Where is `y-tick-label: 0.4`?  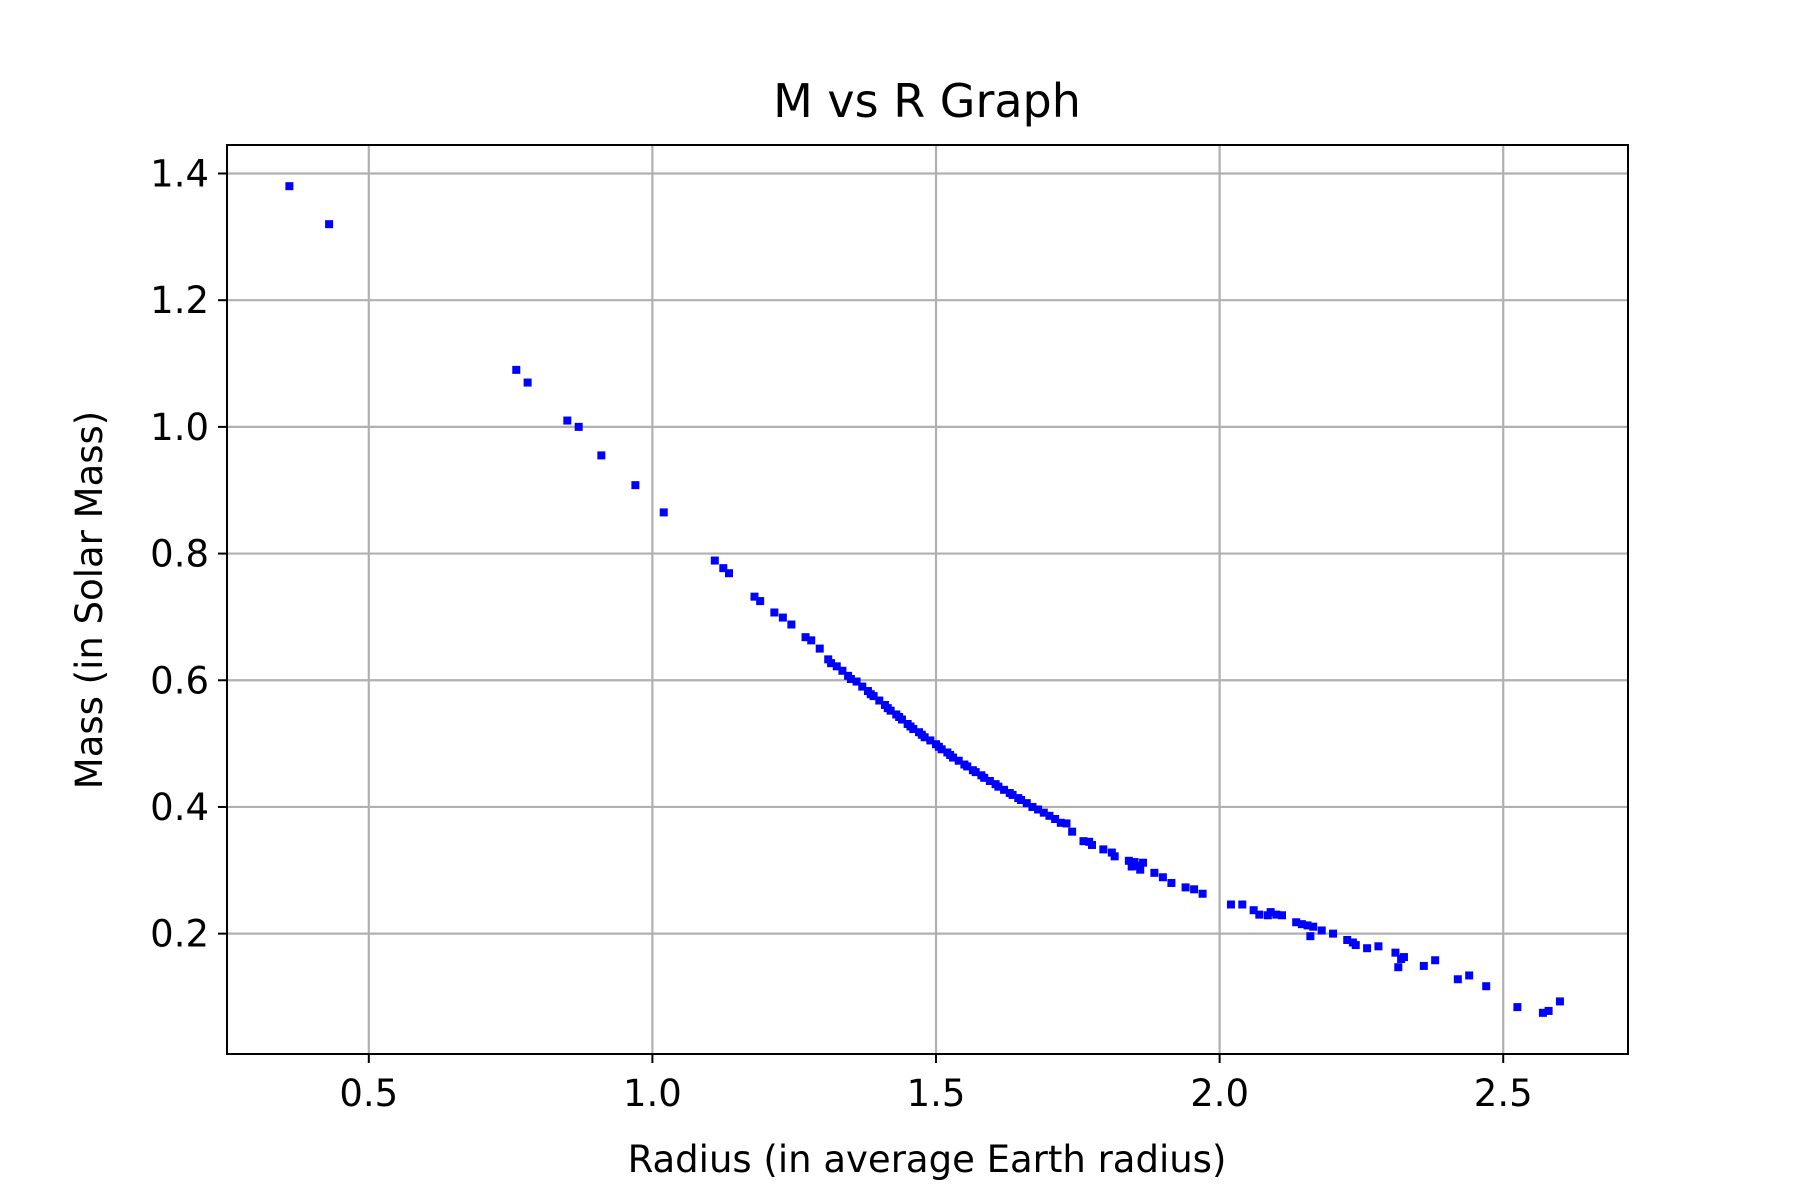 y-tick-label: 0.4 is located at coordinates (179, 807).